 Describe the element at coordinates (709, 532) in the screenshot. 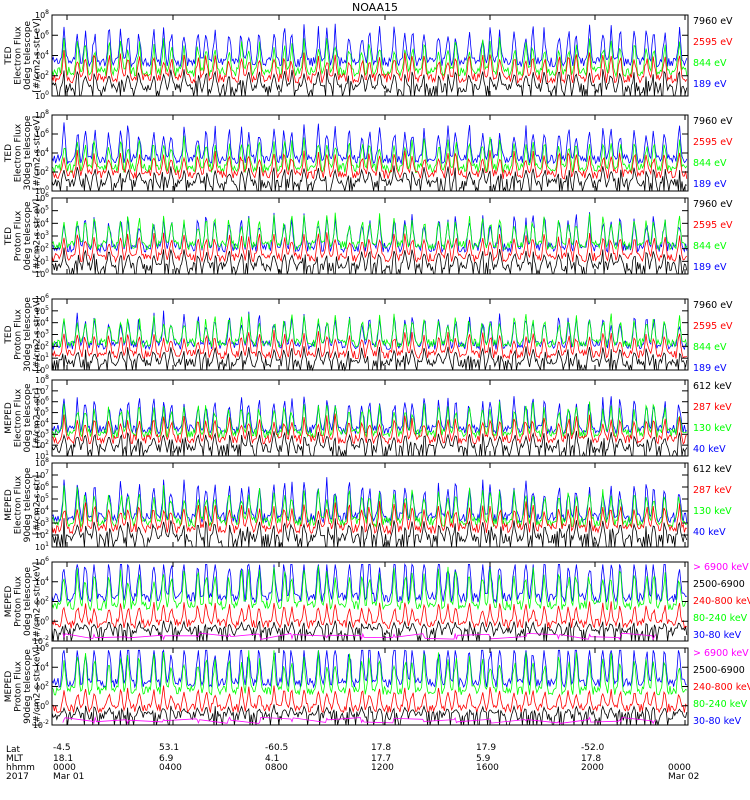

I see `legend-entry: 40 keV` at that location.